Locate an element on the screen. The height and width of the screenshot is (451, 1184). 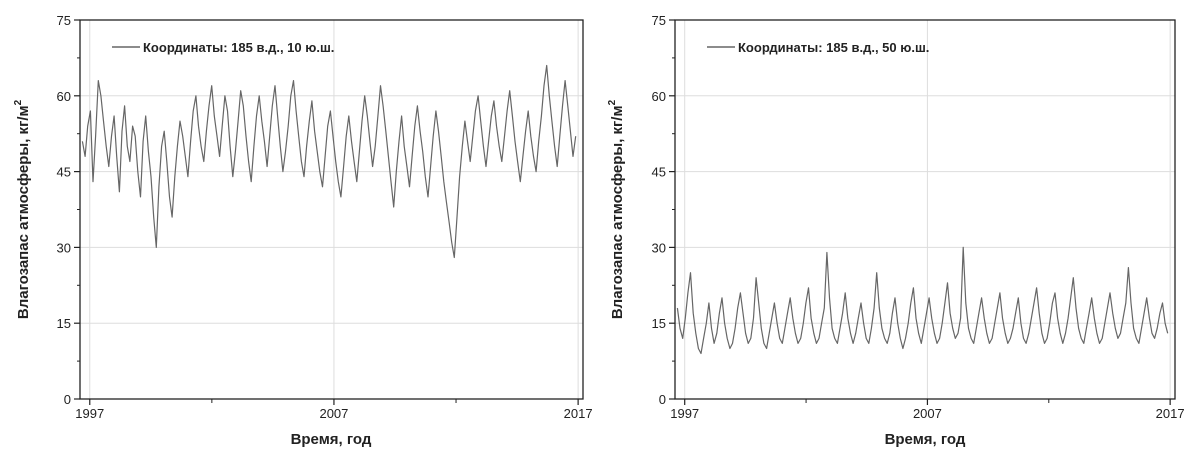
legend-label: Координаты: 185 в.д., 50 ю.ш. is located at coordinates (833, 47).